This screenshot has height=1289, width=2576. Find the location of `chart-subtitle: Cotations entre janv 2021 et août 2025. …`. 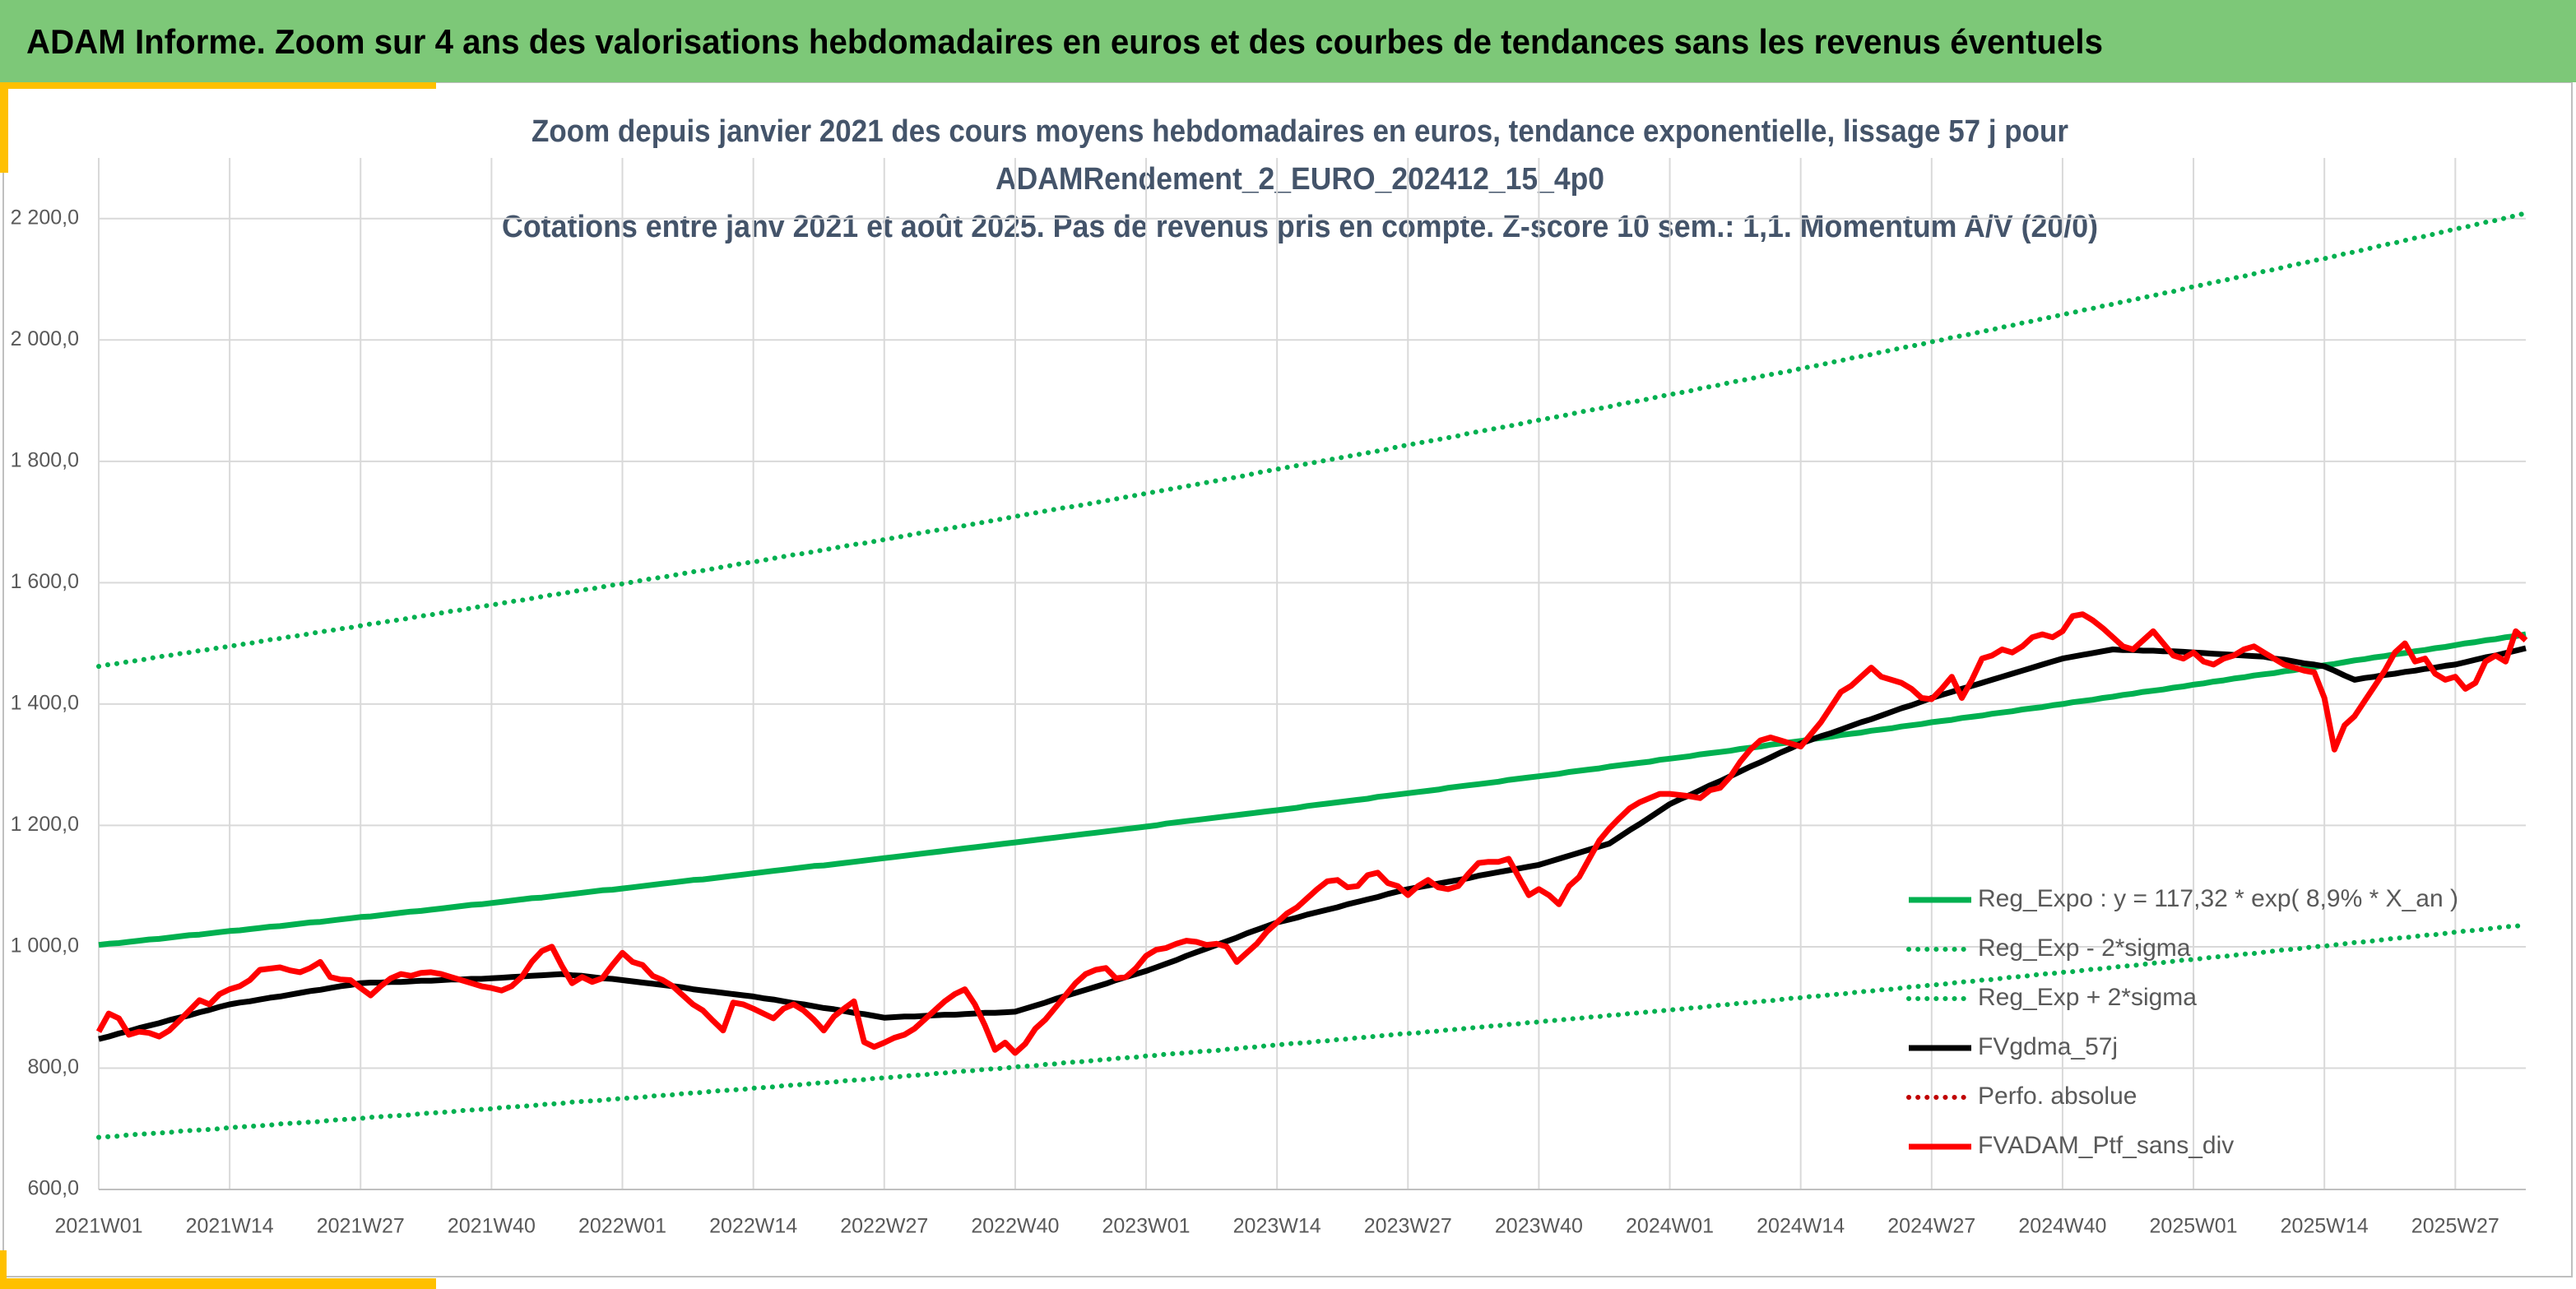

chart-subtitle: Cotations entre janv 2021 et août 2025. … is located at coordinates (1300, 227).